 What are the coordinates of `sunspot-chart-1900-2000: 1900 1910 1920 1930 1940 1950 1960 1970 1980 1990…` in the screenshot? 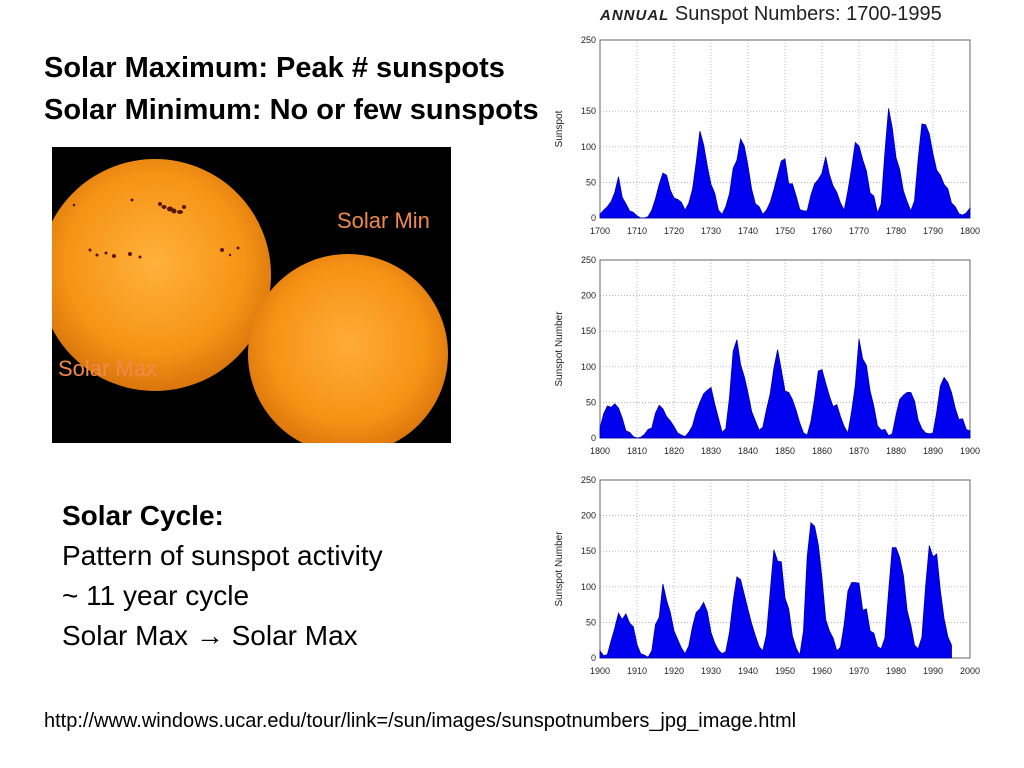 It's located at (767, 575).